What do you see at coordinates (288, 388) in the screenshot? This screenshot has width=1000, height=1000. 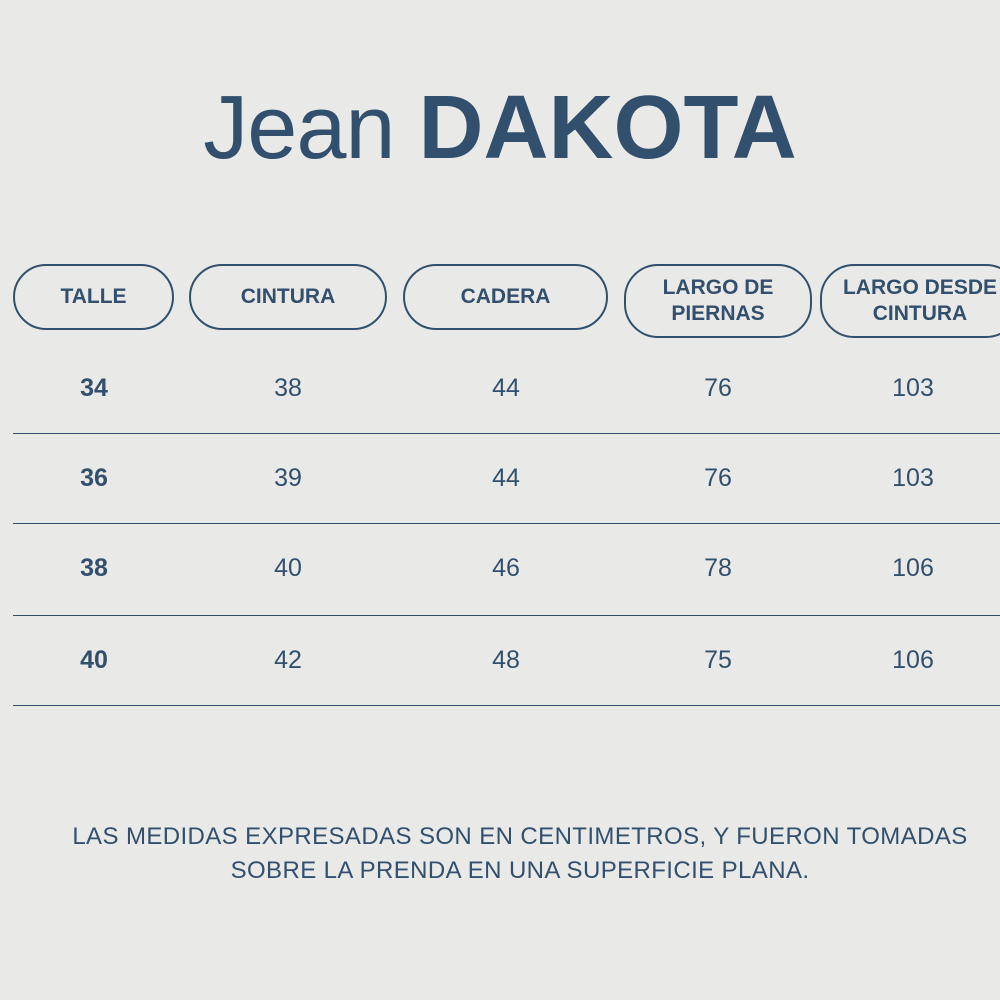 I see `table-cell-cintura: 38` at bounding box center [288, 388].